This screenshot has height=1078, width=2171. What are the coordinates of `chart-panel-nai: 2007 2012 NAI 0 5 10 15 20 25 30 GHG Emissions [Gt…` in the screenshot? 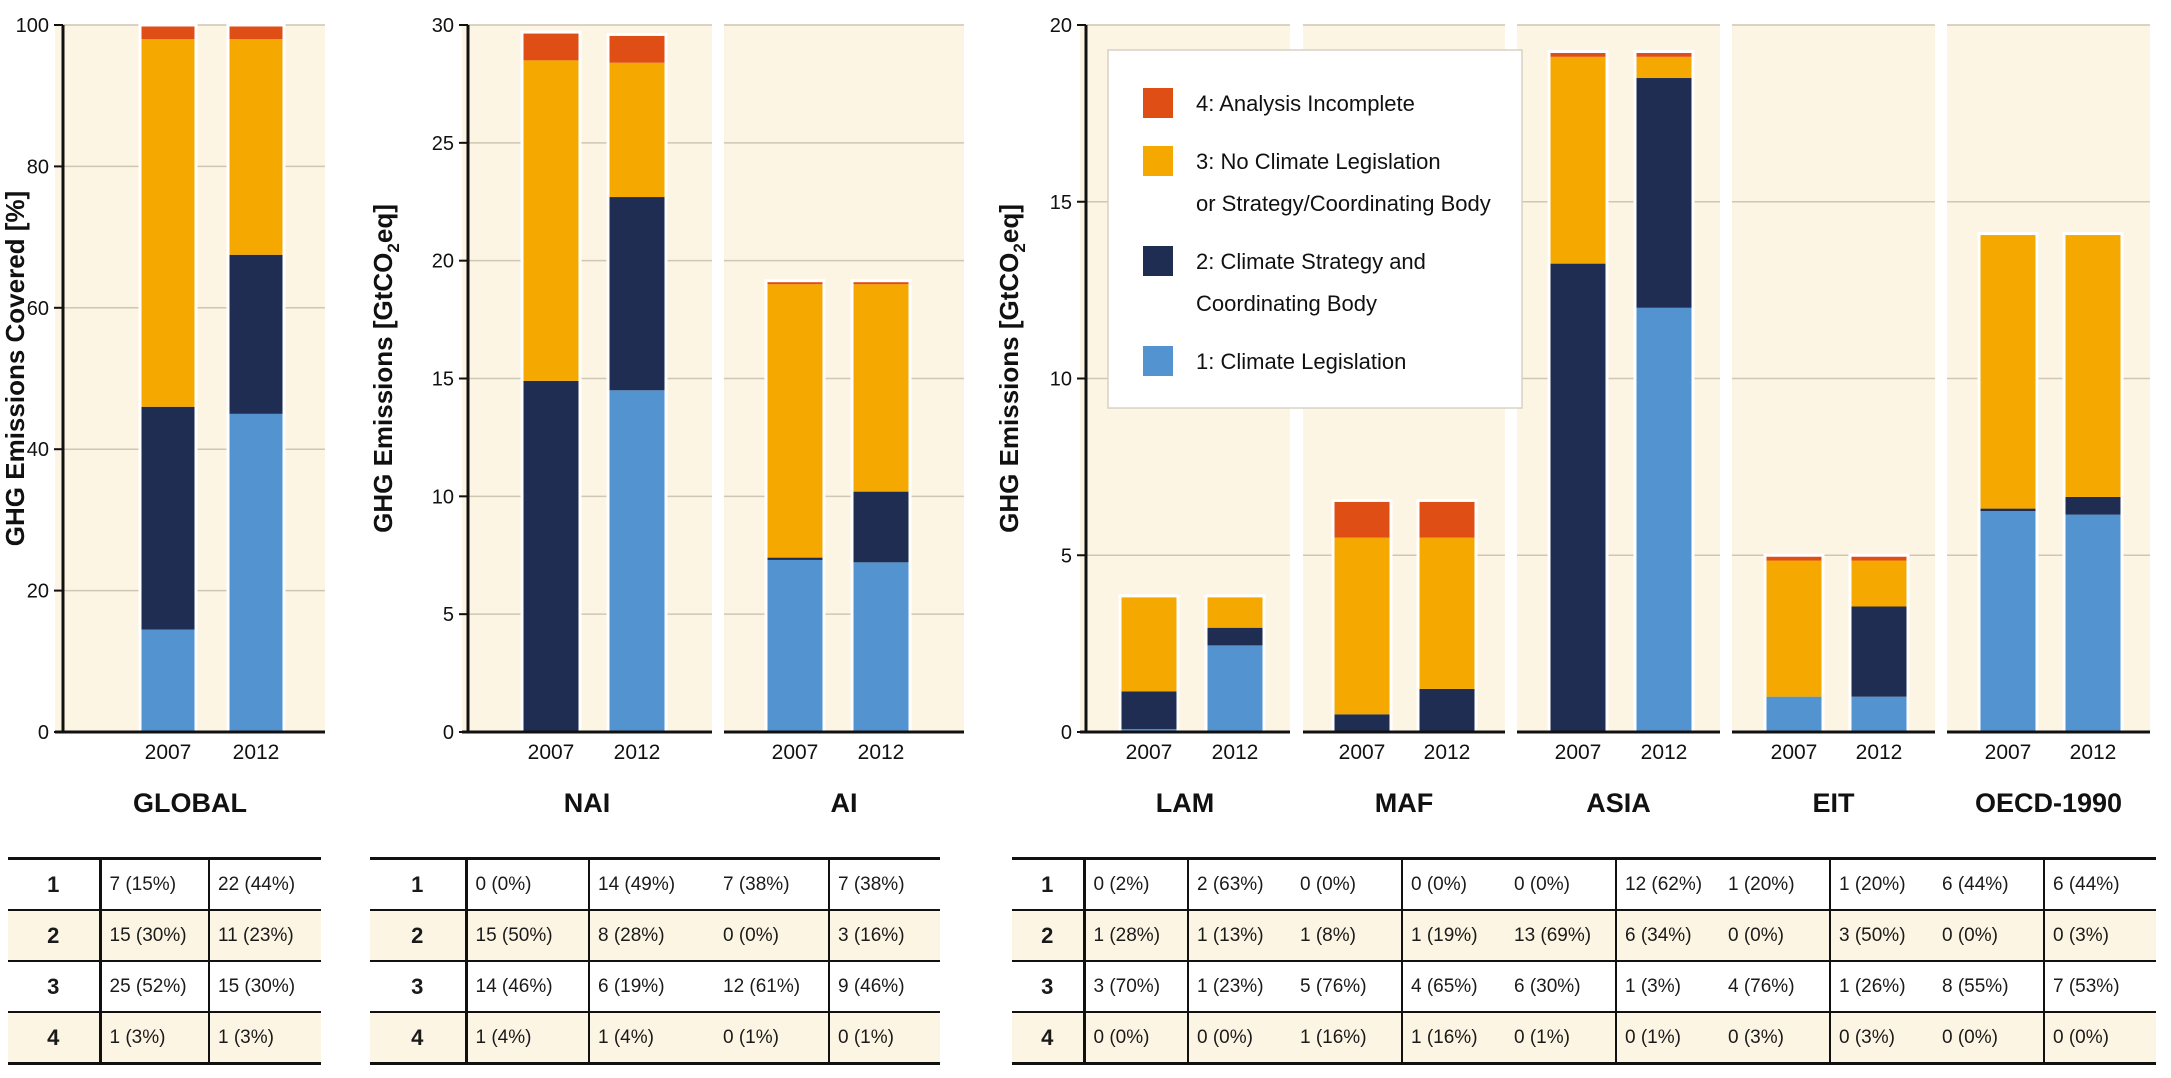 It's located at (540, 416).